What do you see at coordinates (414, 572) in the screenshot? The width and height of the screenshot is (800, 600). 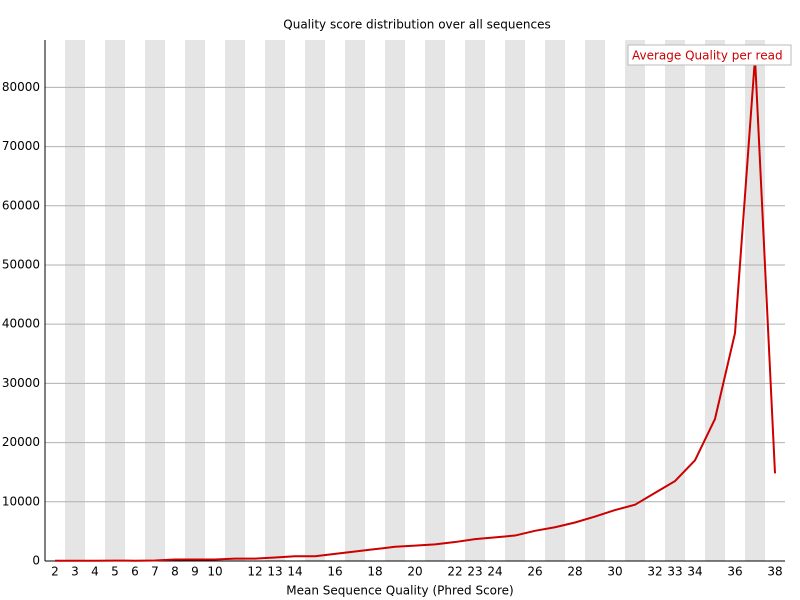 I see `x-tick-label: 20` at bounding box center [414, 572].